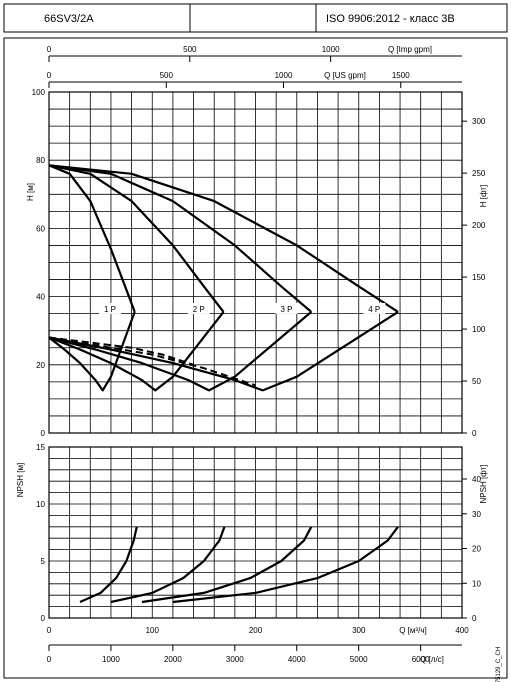 This screenshot has height=682, width=511. Describe the element at coordinates (92, 238) in the screenshot. I see `head-series-1p-head` at that location.